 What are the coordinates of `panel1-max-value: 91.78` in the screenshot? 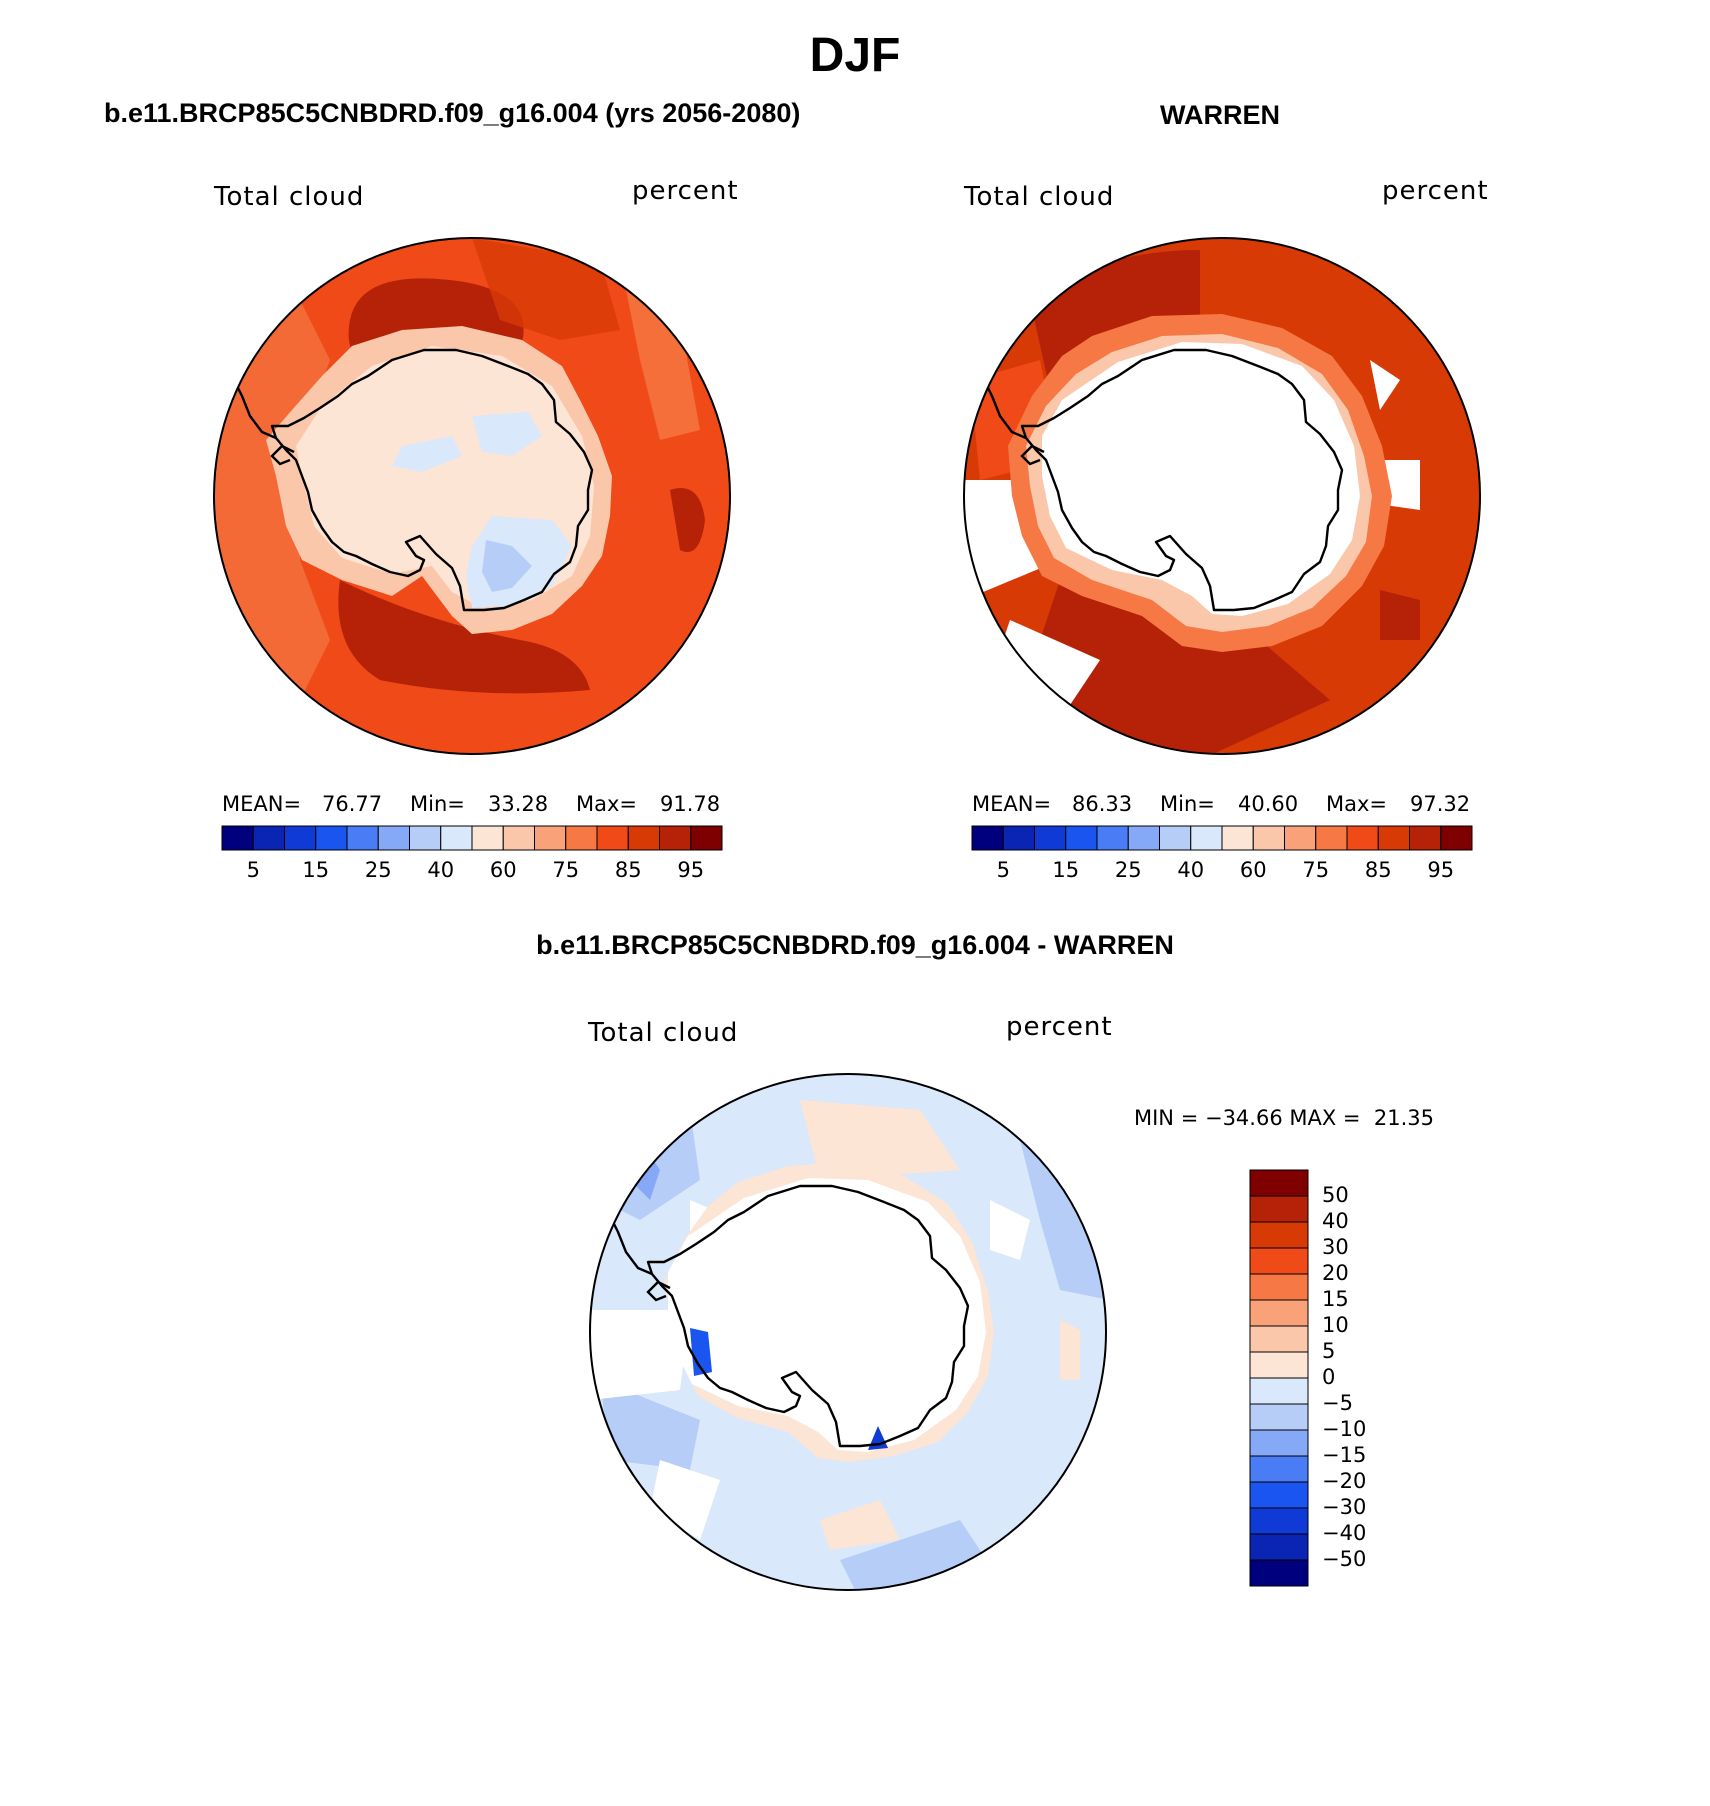 It's located at (690, 804).